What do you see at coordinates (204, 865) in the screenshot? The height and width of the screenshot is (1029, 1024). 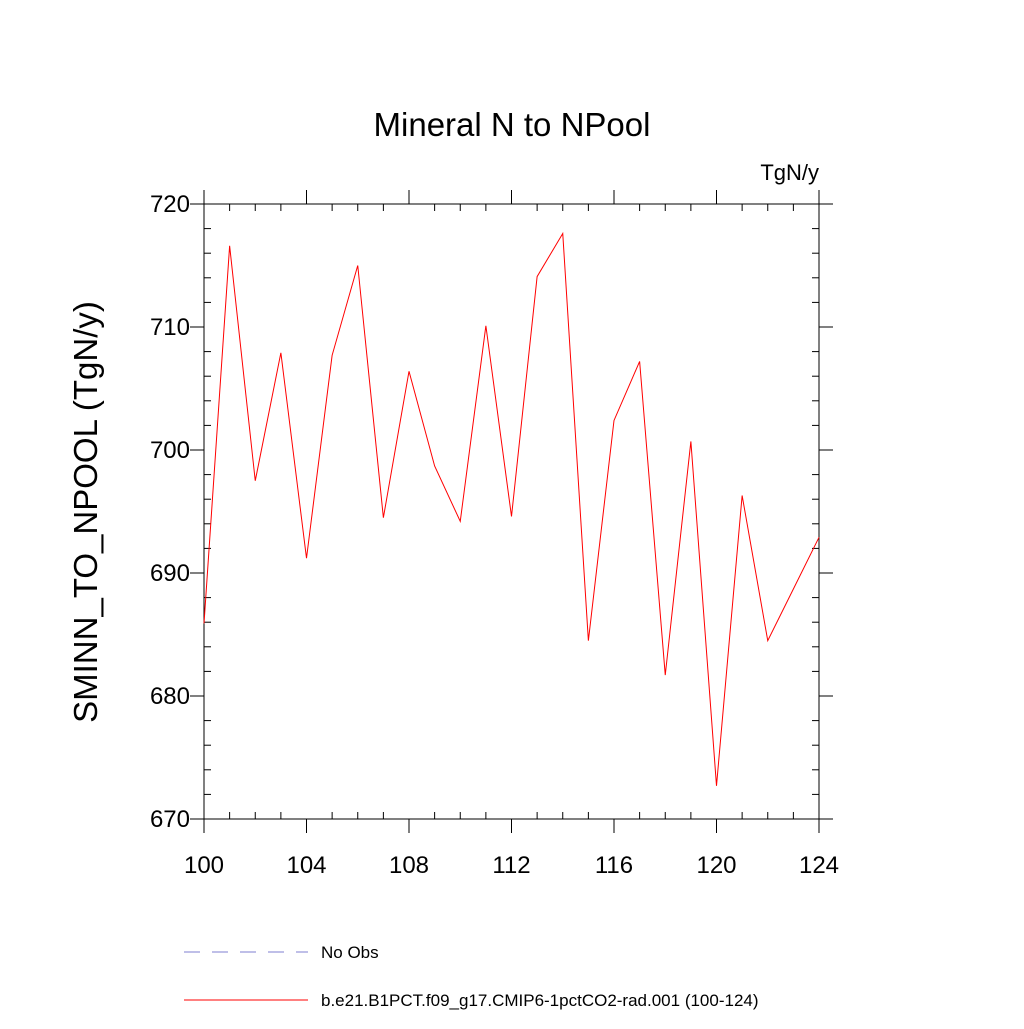 I see `x-tick-label: 100` at bounding box center [204, 865].